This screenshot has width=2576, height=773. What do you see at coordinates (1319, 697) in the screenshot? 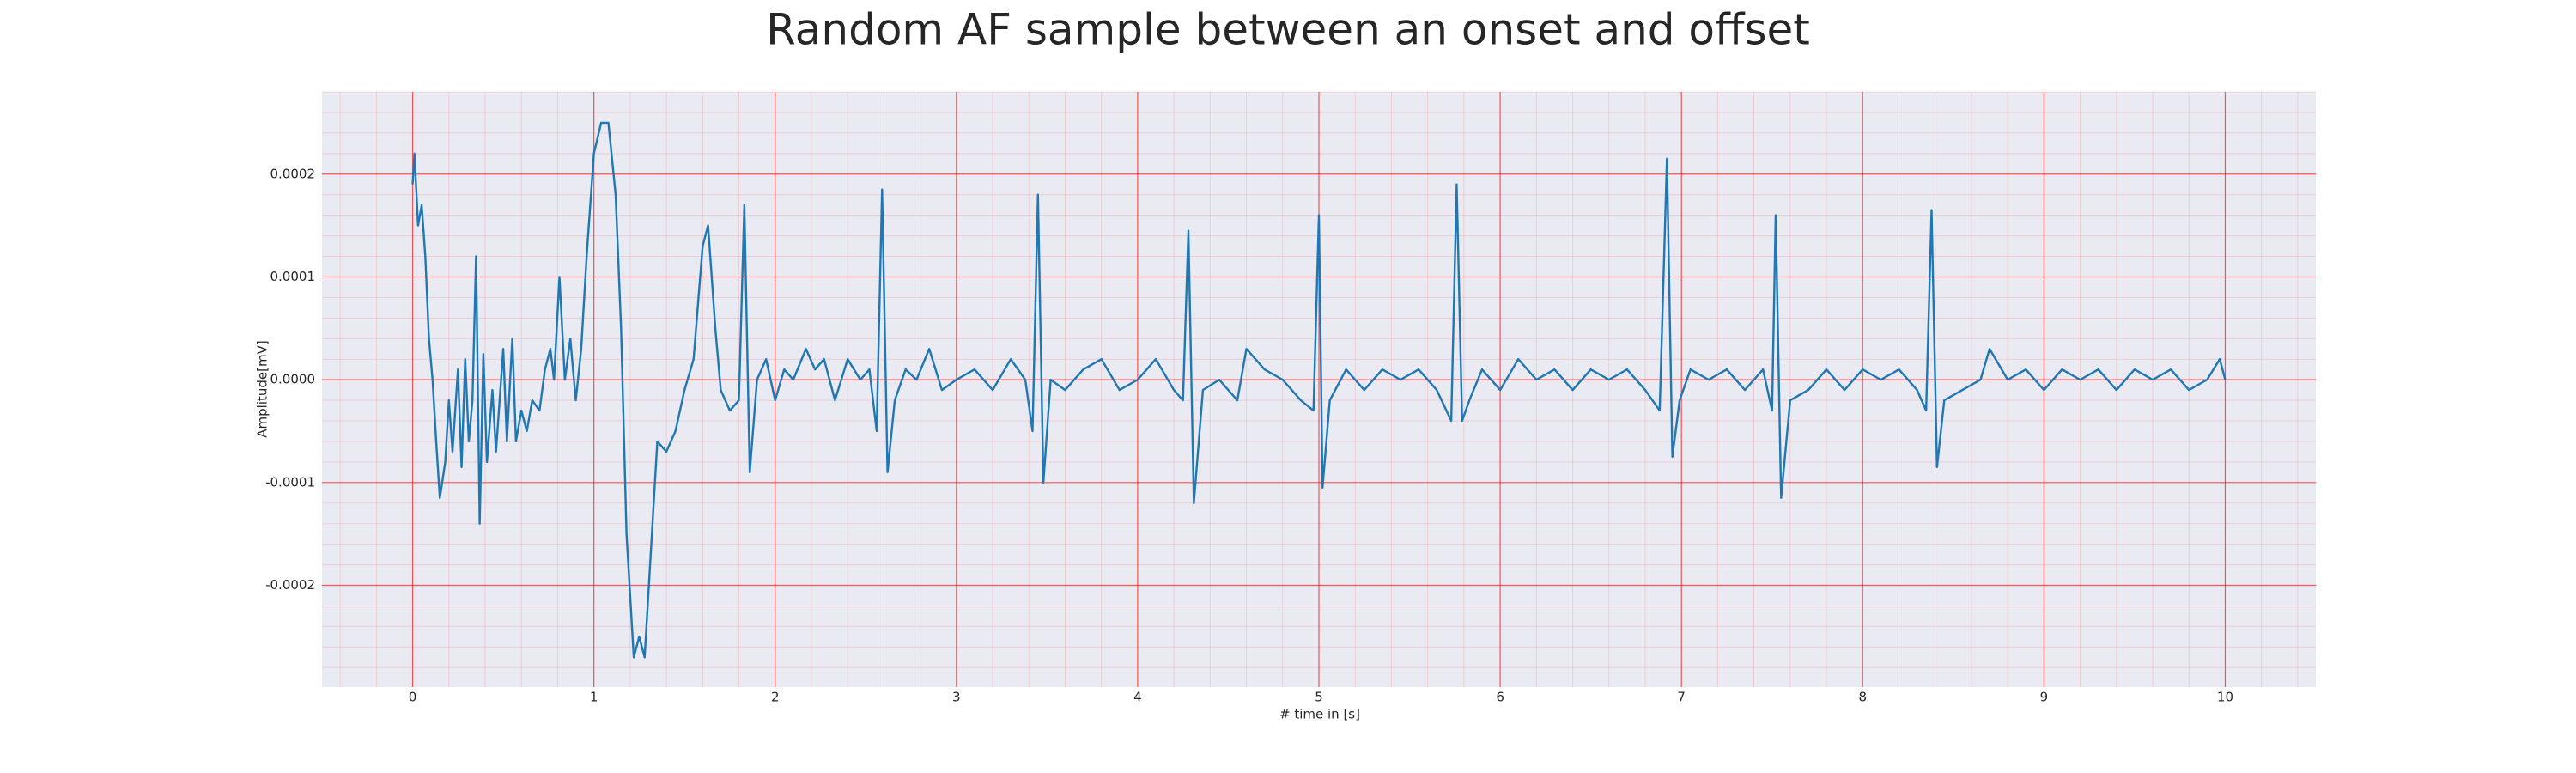
I see `x-tick-label: 5` at bounding box center [1319, 697].